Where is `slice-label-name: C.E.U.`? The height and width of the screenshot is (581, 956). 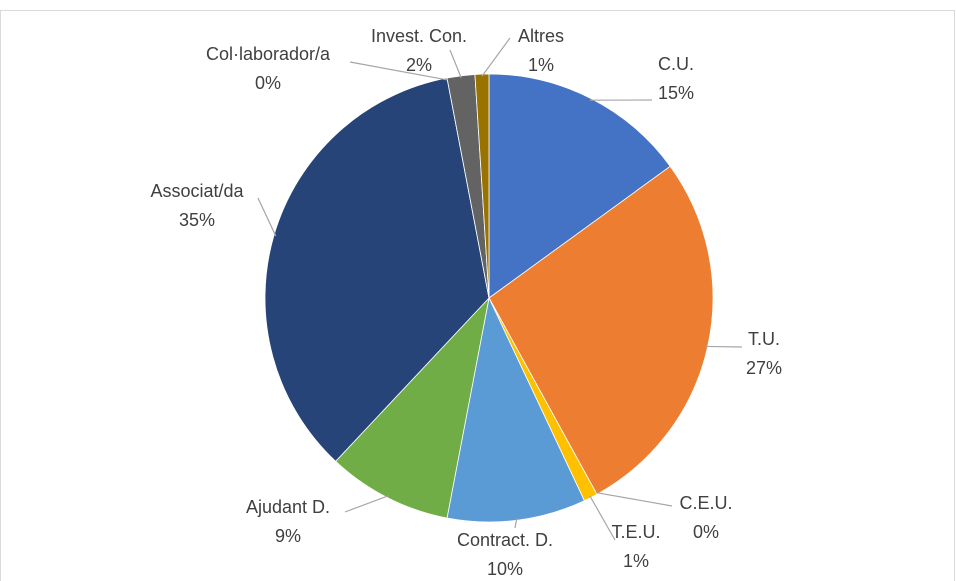 slice-label-name: C.E.U. is located at coordinates (705, 503).